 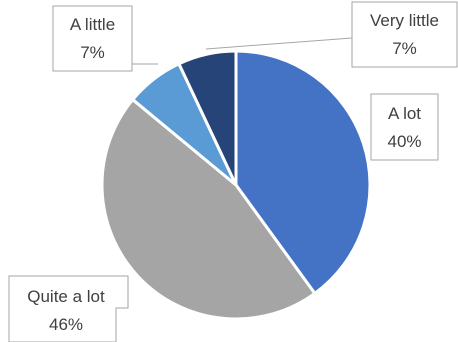 I want to click on label-a-little: A little, so click(x=92, y=24).